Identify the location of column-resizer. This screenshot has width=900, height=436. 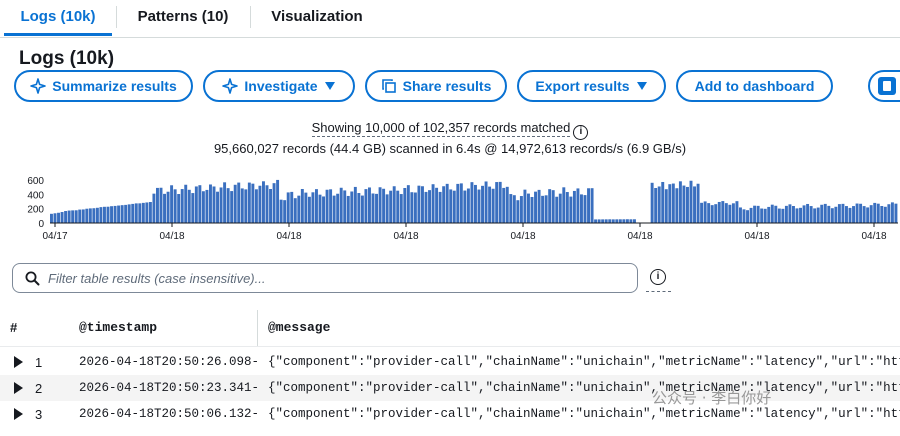
(257, 328).